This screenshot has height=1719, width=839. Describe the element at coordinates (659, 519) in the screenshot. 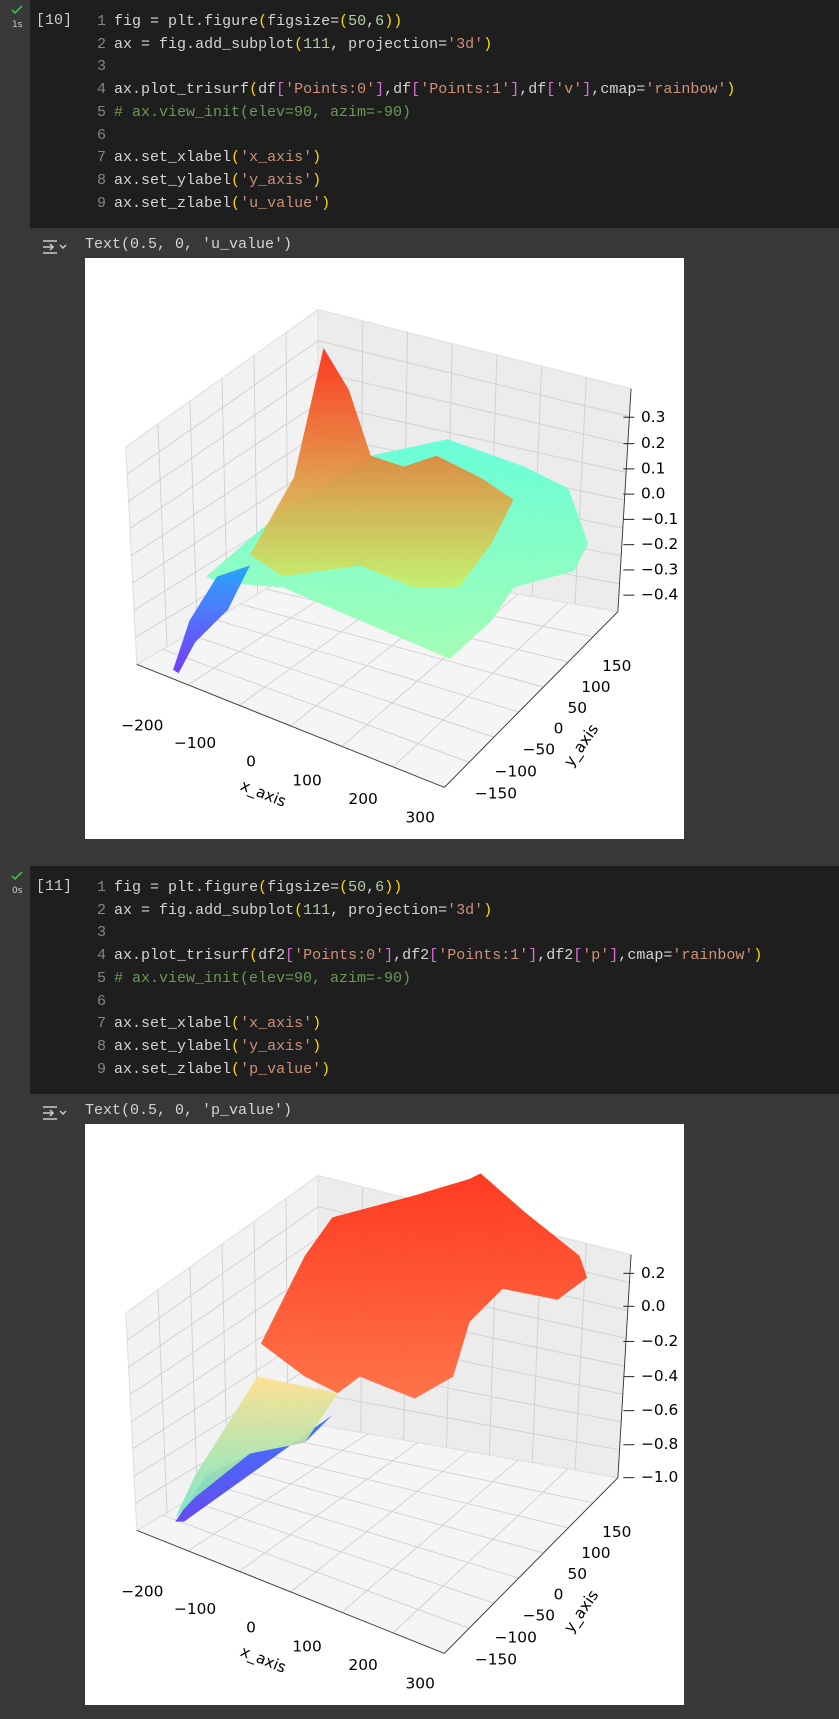

I see `z-tick-label: −0.1` at that location.